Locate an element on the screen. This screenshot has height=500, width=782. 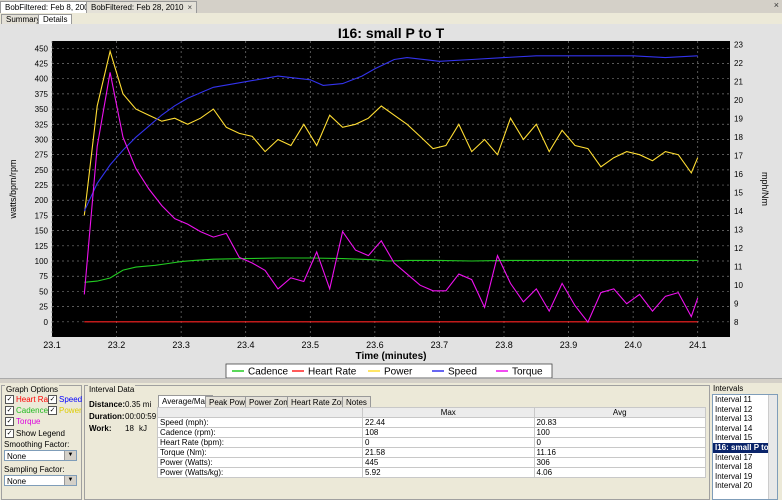
y-left-tick-label: 425 is located at coordinates (42, 63).